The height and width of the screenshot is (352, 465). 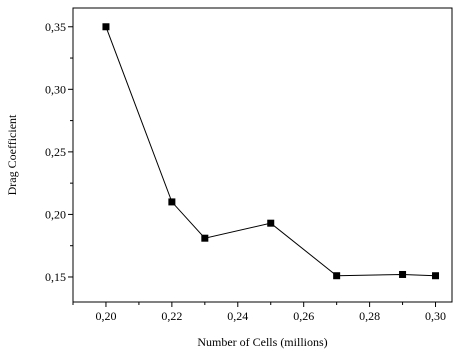 What do you see at coordinates (262, 342) in the screenshot?
I see `x-axis-label: Number of Cells (millions)` at bounding box center [262, 342].